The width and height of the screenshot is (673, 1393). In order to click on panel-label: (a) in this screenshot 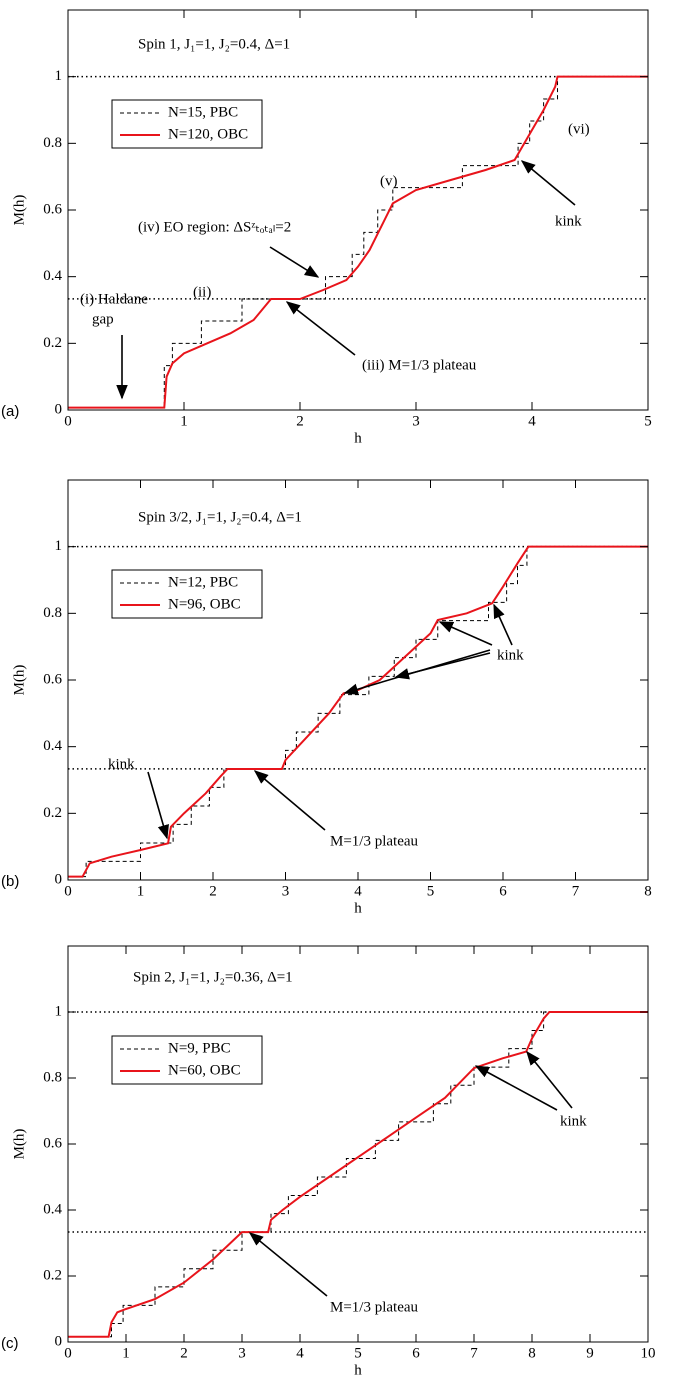, I will do `click(10, 411)`.